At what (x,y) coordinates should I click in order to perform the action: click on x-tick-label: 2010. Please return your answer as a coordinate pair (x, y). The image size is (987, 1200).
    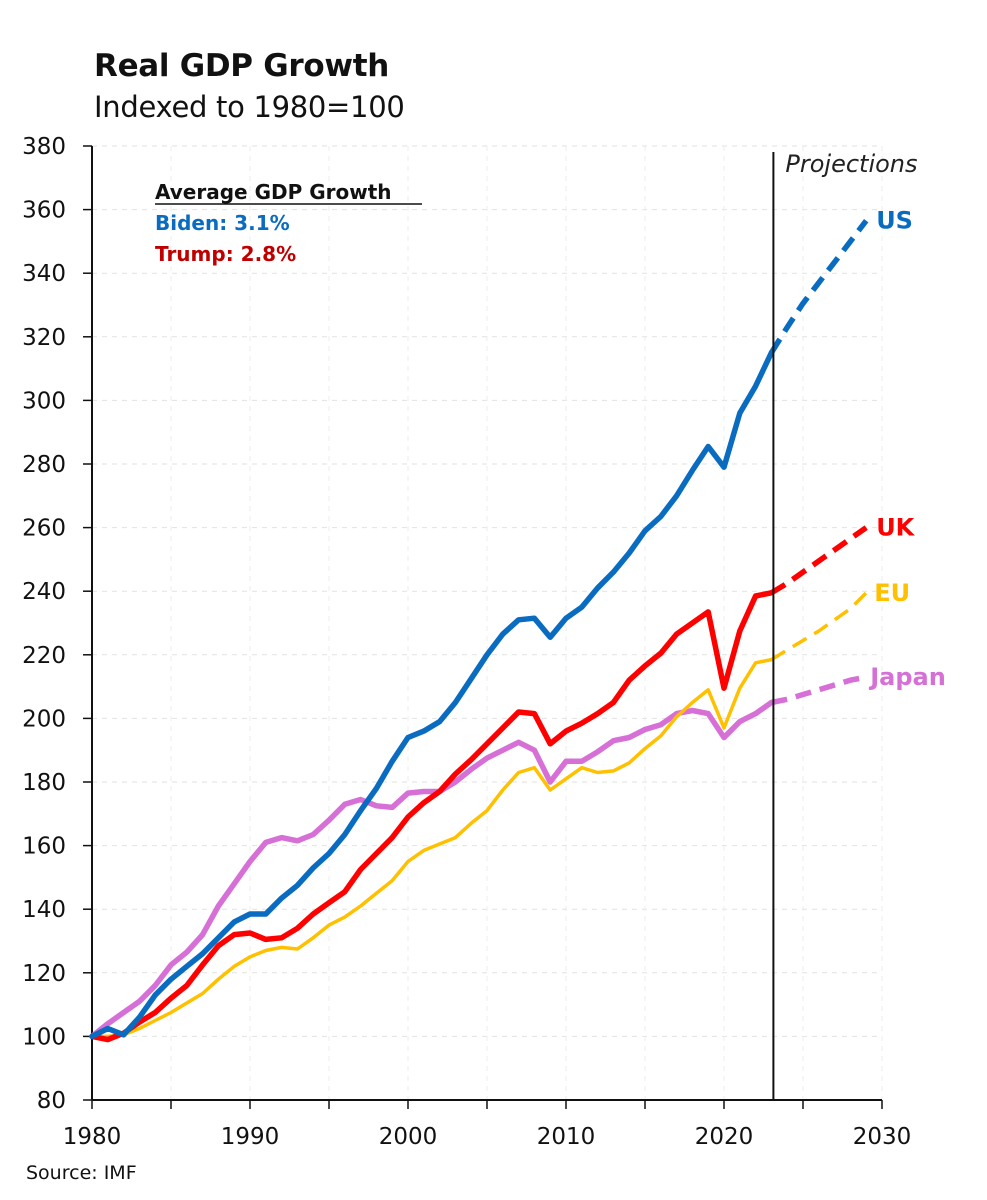
    Looking at the image, I should click on (566, 1137).